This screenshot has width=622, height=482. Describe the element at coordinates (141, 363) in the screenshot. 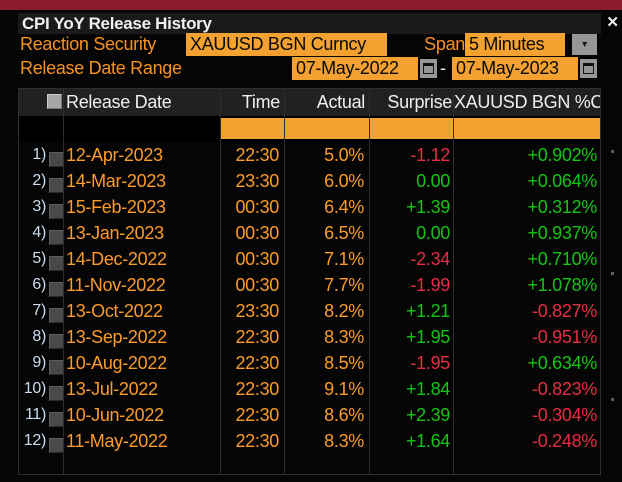

I see `release-date-cell: 10-Aug-2022` at that location.